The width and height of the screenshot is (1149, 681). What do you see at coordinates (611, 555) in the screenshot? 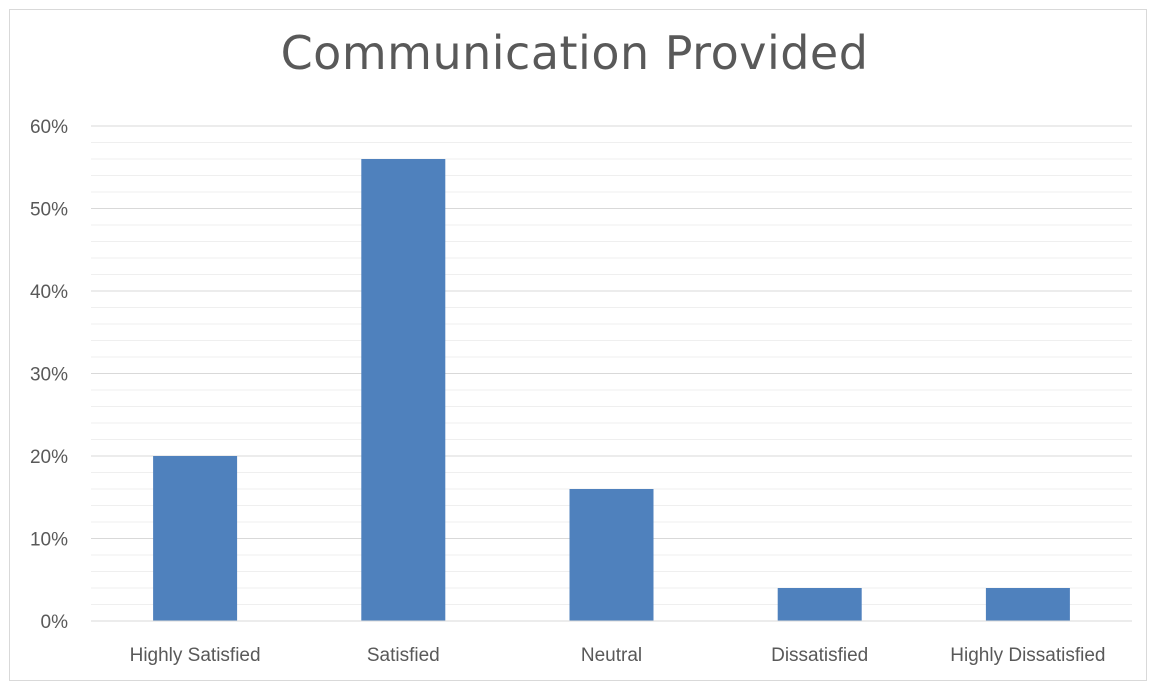
I see `bar-neutral` at bounding box center [611, 555].